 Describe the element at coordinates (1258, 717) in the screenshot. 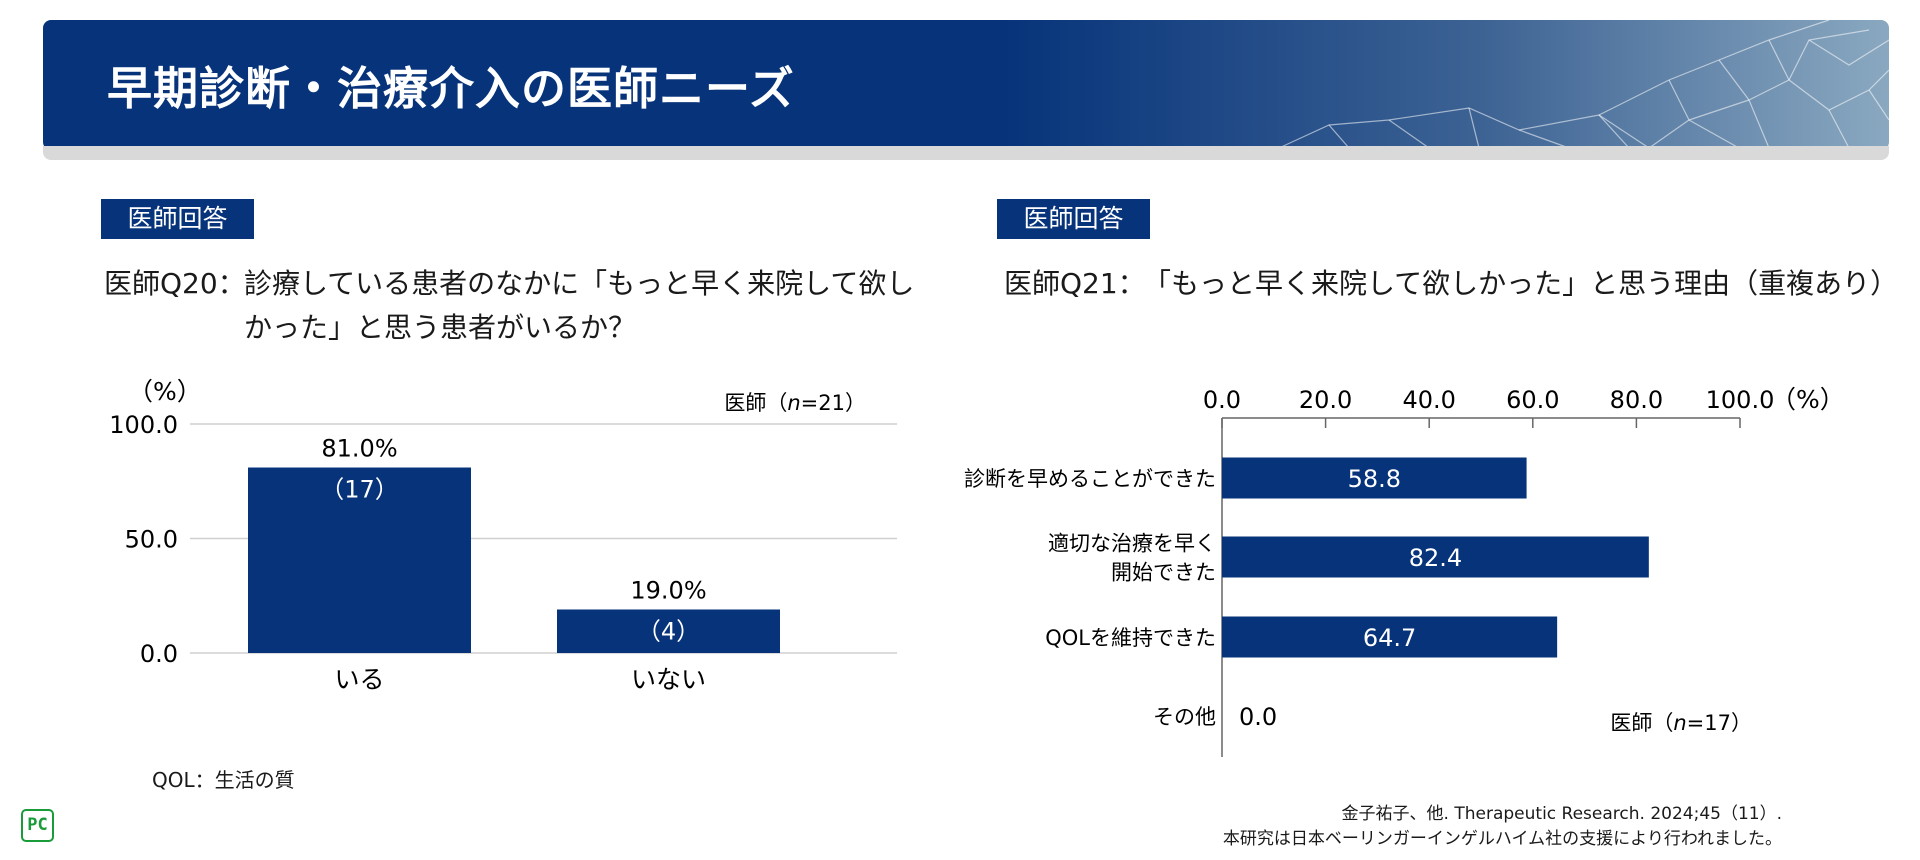

I see `bar-value-label: 0.0` at that location.